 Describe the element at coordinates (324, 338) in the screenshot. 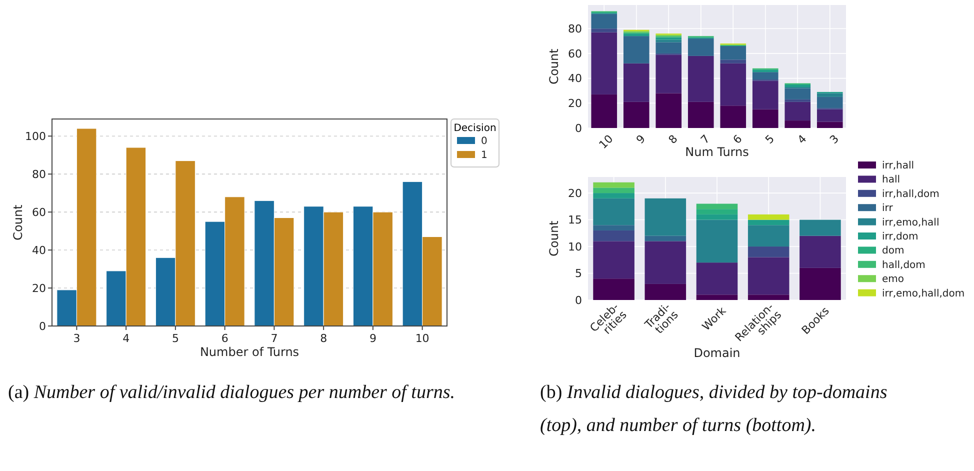

I see `x-tick-label: 8` at that location.